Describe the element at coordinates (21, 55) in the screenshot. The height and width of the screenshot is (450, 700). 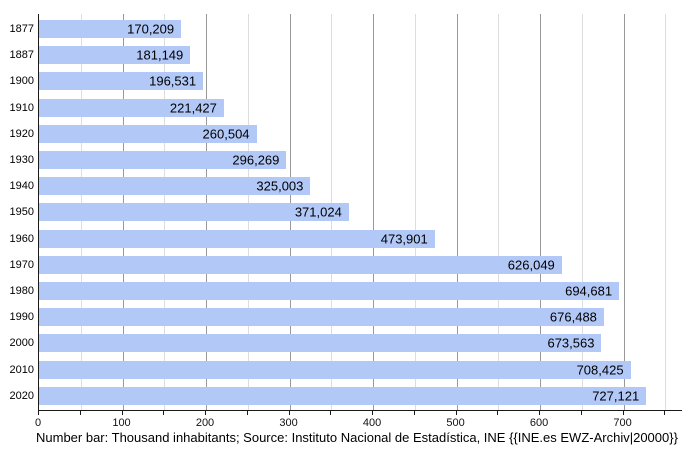
I see `year-label-1887: 1887` at that location.